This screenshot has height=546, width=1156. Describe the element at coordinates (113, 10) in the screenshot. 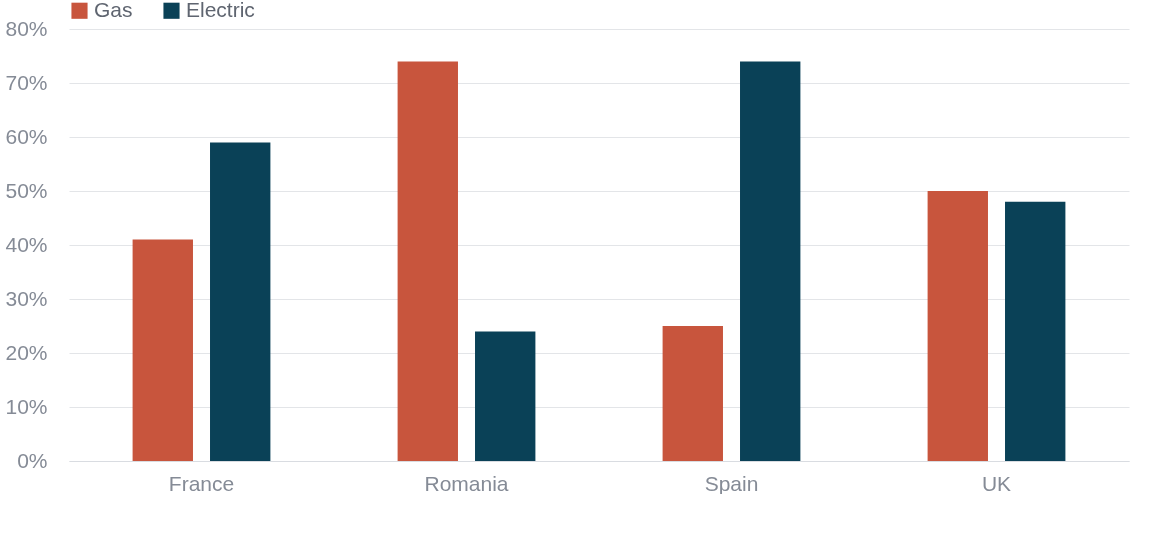

I see `legend-label: Gas` at that location.